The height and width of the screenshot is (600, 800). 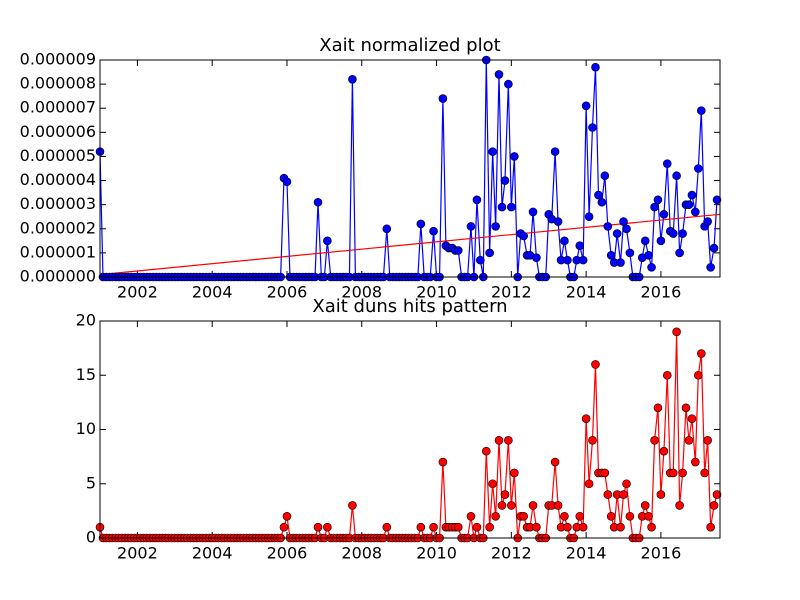 I want to click on y-tick-label: 10, so click(x=86, y=428).